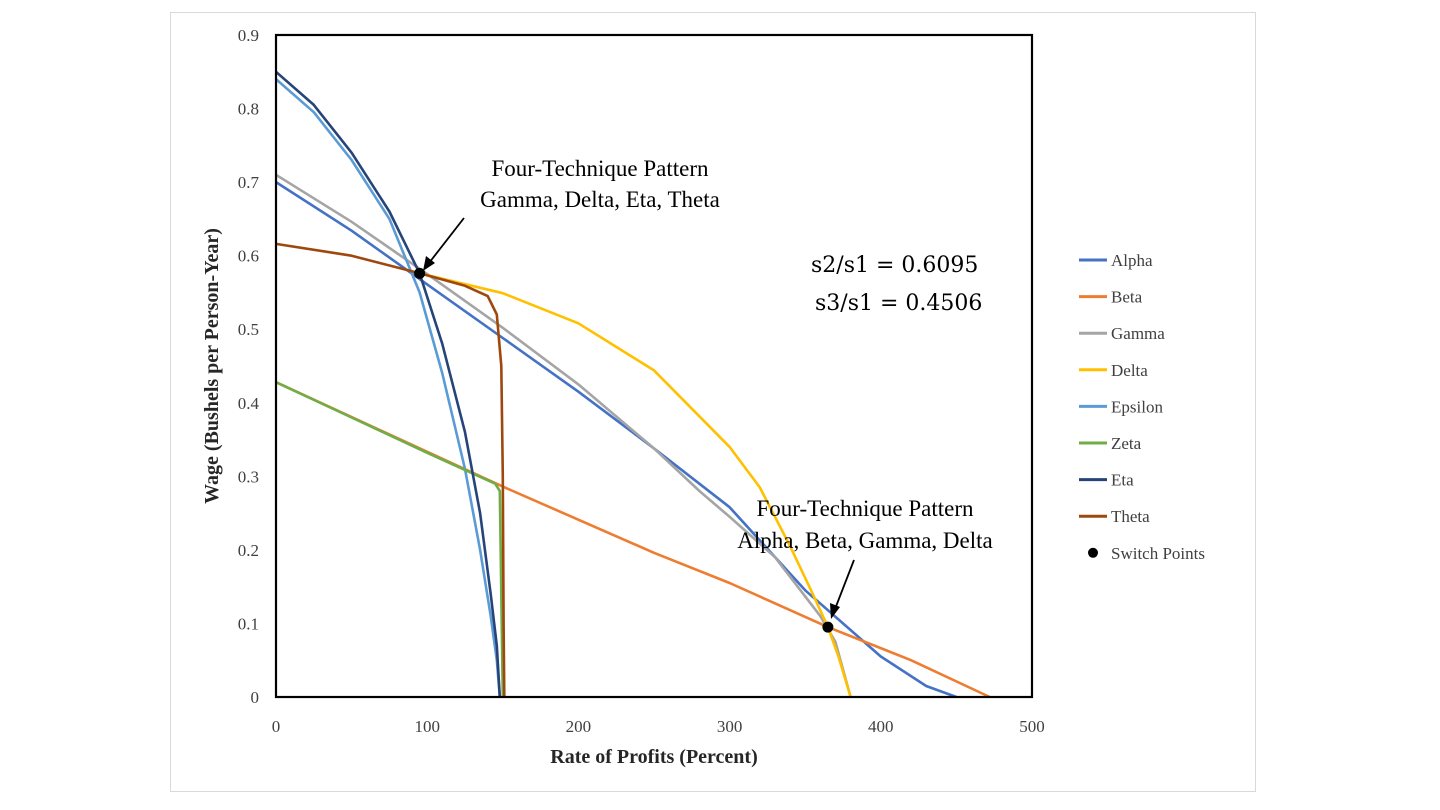 The image size is (1440, 810). I want to click on y-axis-title: Wage (Bushels per Person-Year), so click(212, 366).